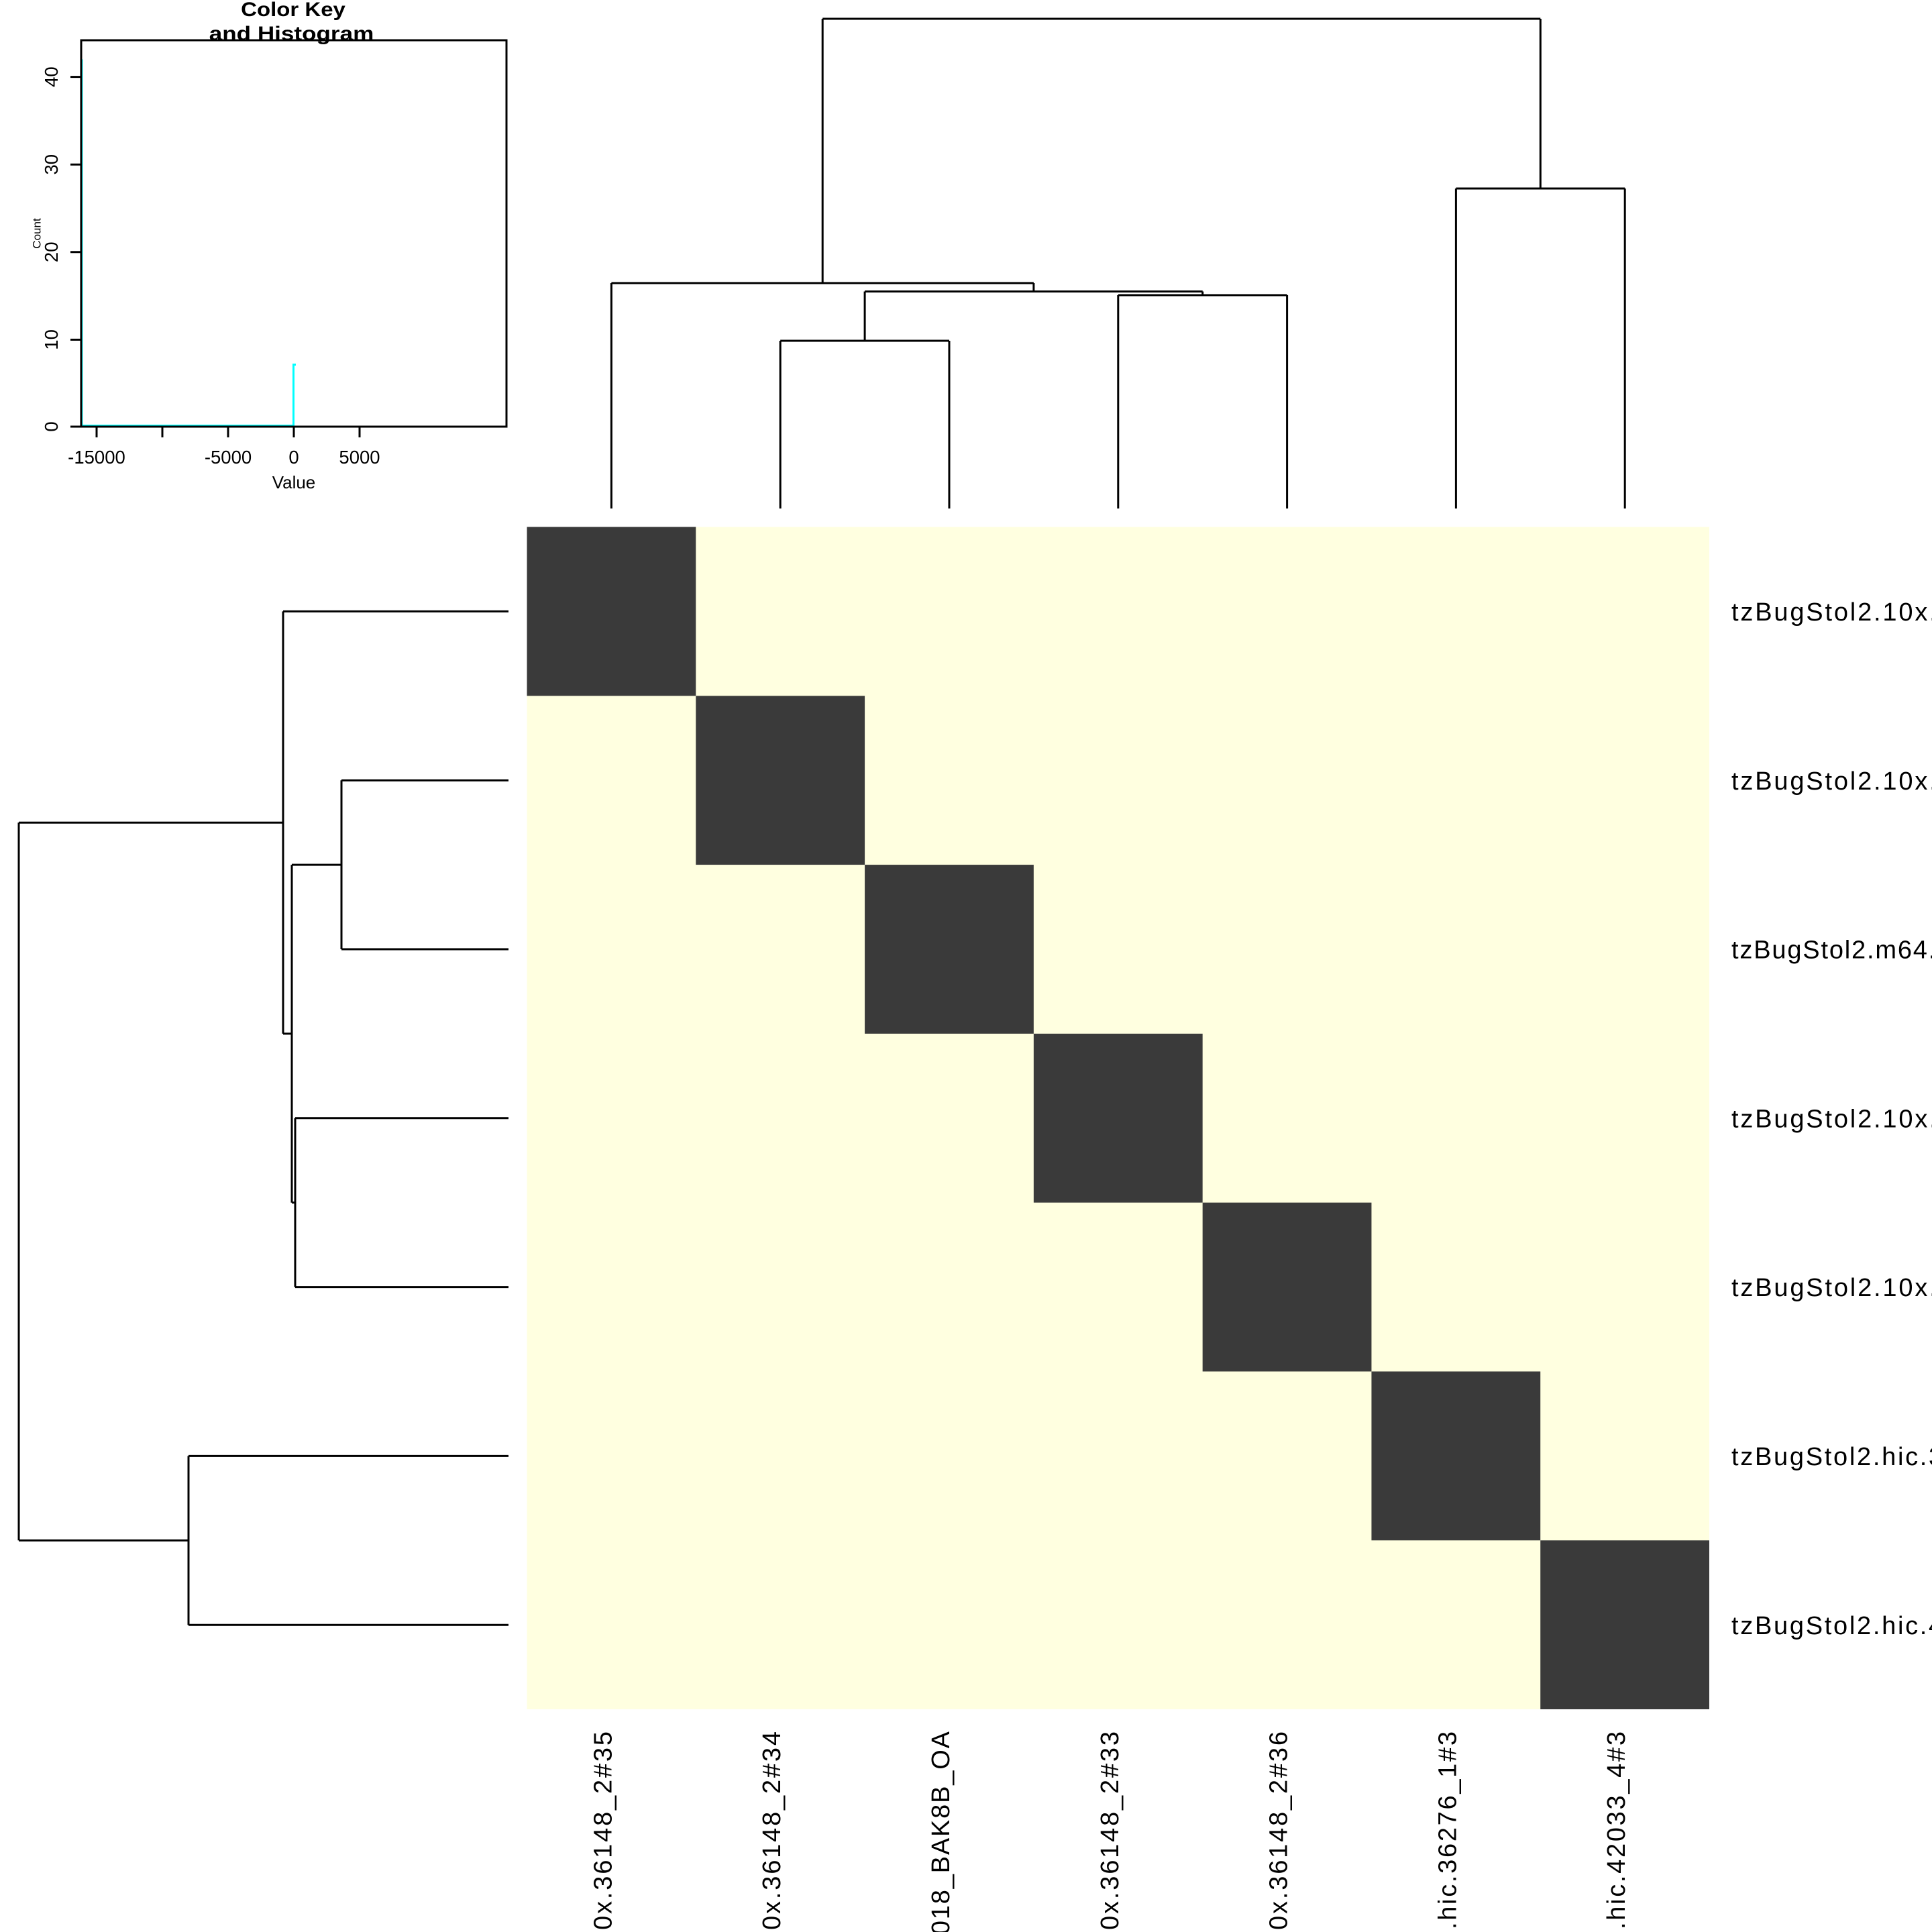 This screenshot has height=1932, width=1932. Describe the element at coordinates (1617, 1831) in the screenshot. I see `svg-text: tzBugStol2.hic.42033_4#3` at that location.